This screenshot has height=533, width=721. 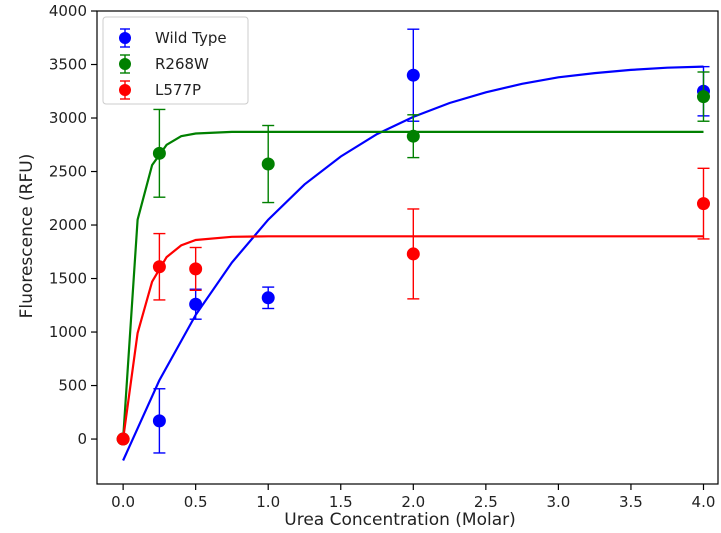 I want to click on y-tick-label: 4000, so click(x=68, y=11).